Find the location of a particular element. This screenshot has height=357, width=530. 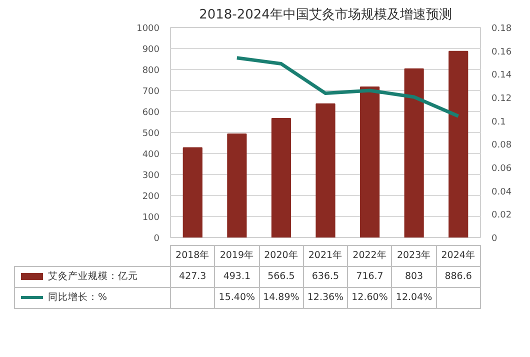

y-tick-label: 0 is located at coordinates (157, 239).